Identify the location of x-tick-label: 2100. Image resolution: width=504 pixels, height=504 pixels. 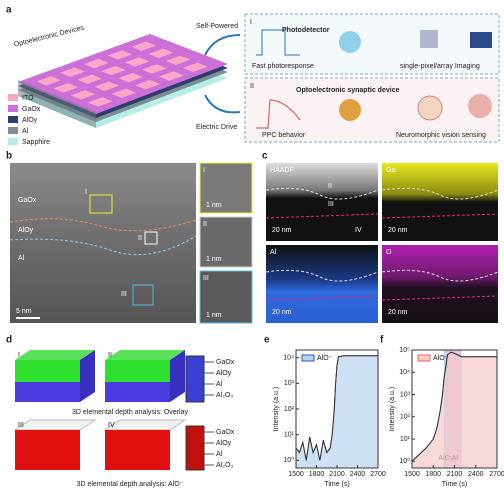
(337, 474).